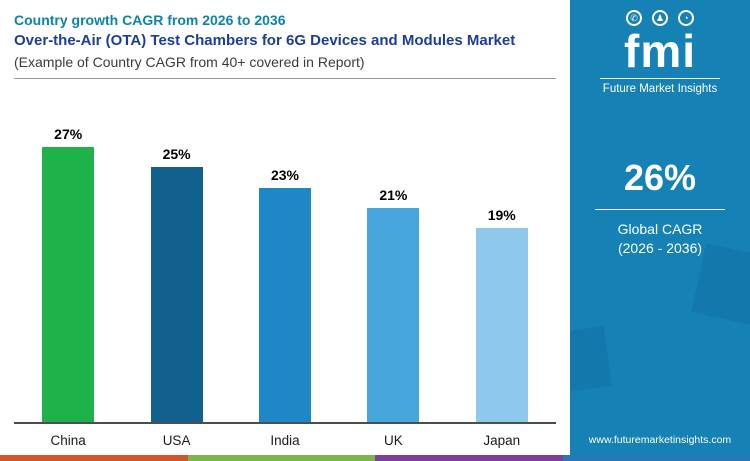 This screenshot has width=750, height=461. Describe the element at coordinates (150, 20) in the screenshot. I see `chart-subtitle-range: Country growth CAGR from 2026 to 2036` at that location.